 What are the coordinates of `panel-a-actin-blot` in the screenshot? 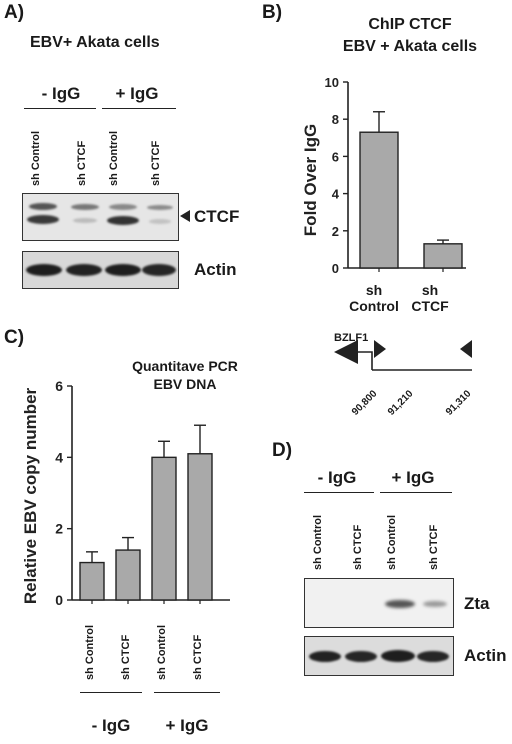 It's located at (100, 270).